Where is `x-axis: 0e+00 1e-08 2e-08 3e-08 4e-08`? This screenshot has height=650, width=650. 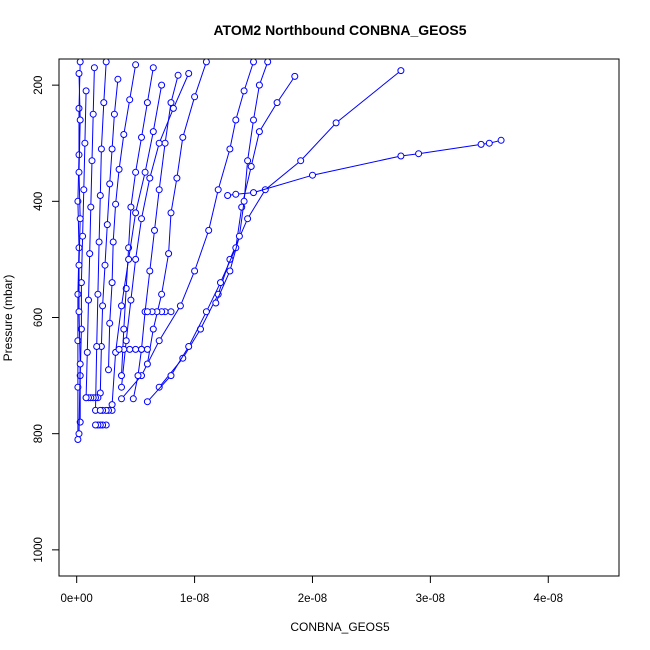
x-axis: 0e+00 1e-08 2e-08 3e-08 4e-08 is located at coordinates (312, 590).